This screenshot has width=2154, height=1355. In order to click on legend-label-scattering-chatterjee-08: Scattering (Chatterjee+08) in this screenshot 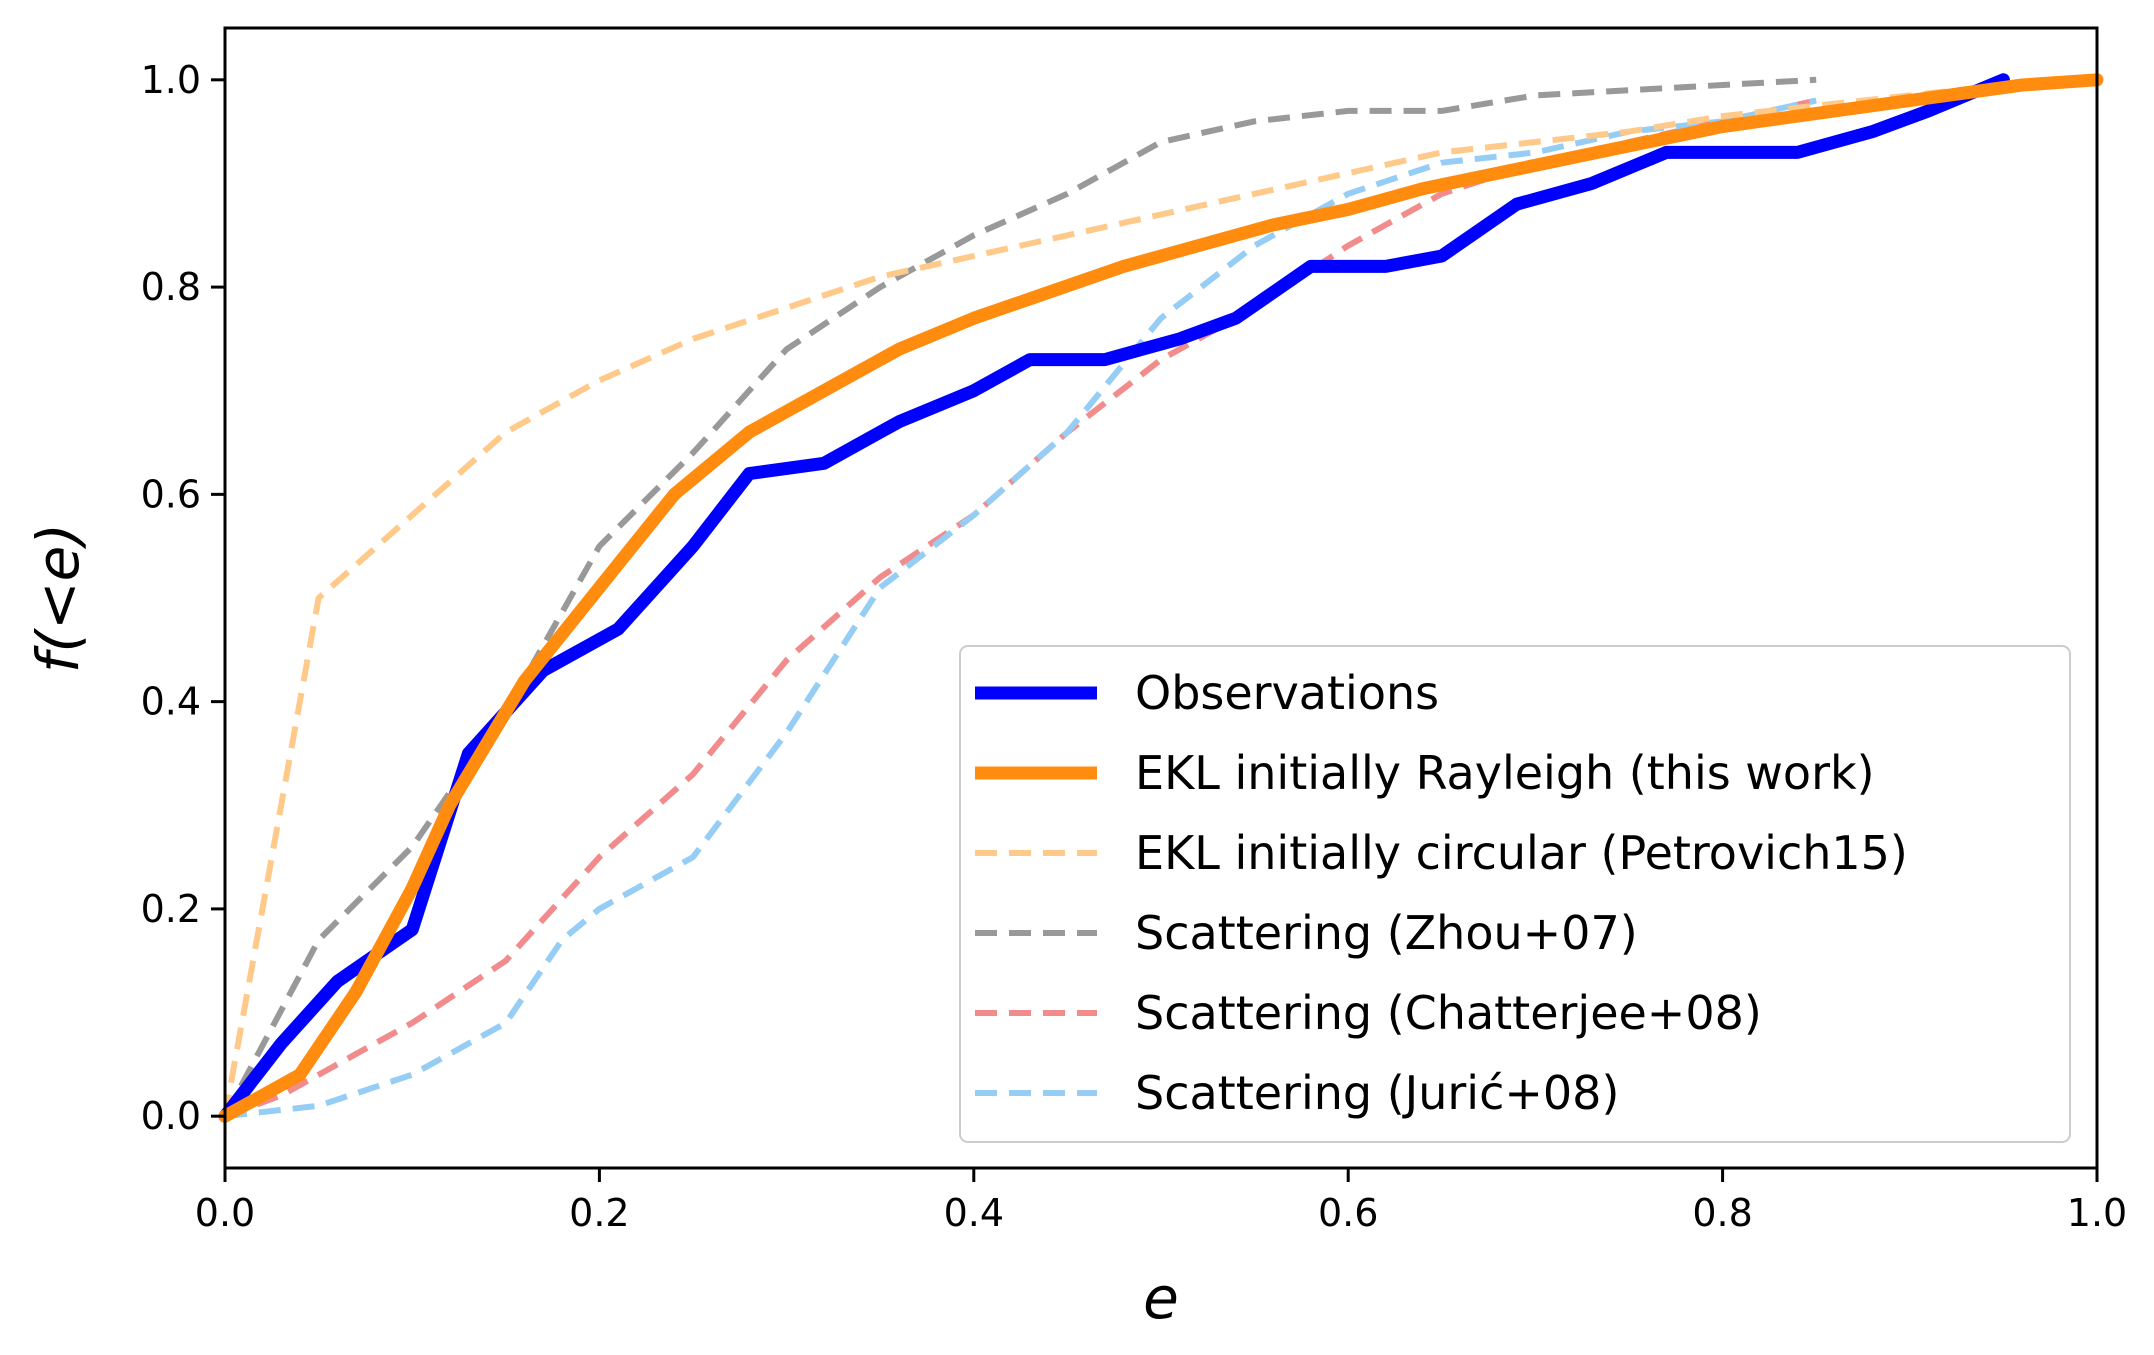, I will do `click(1448, 1013)`.